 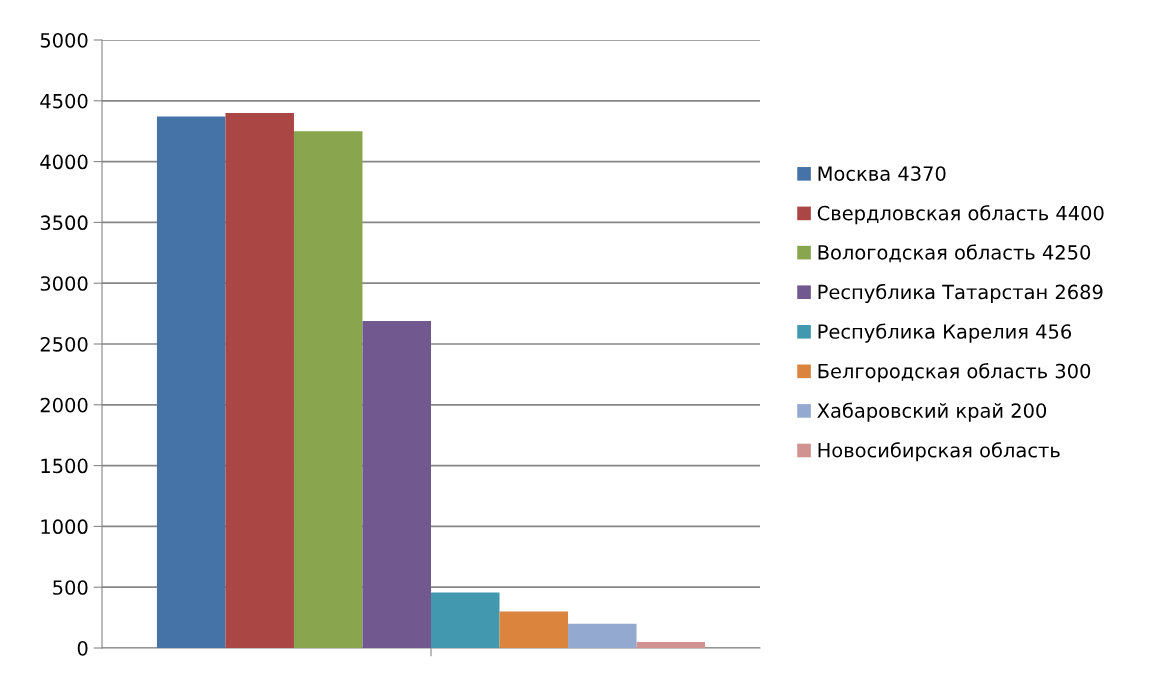 What do you see at coordinates (954, 373) in the screenshot?
I see `legend-label: Белгородская область 300` at bounding box center [954, 373].